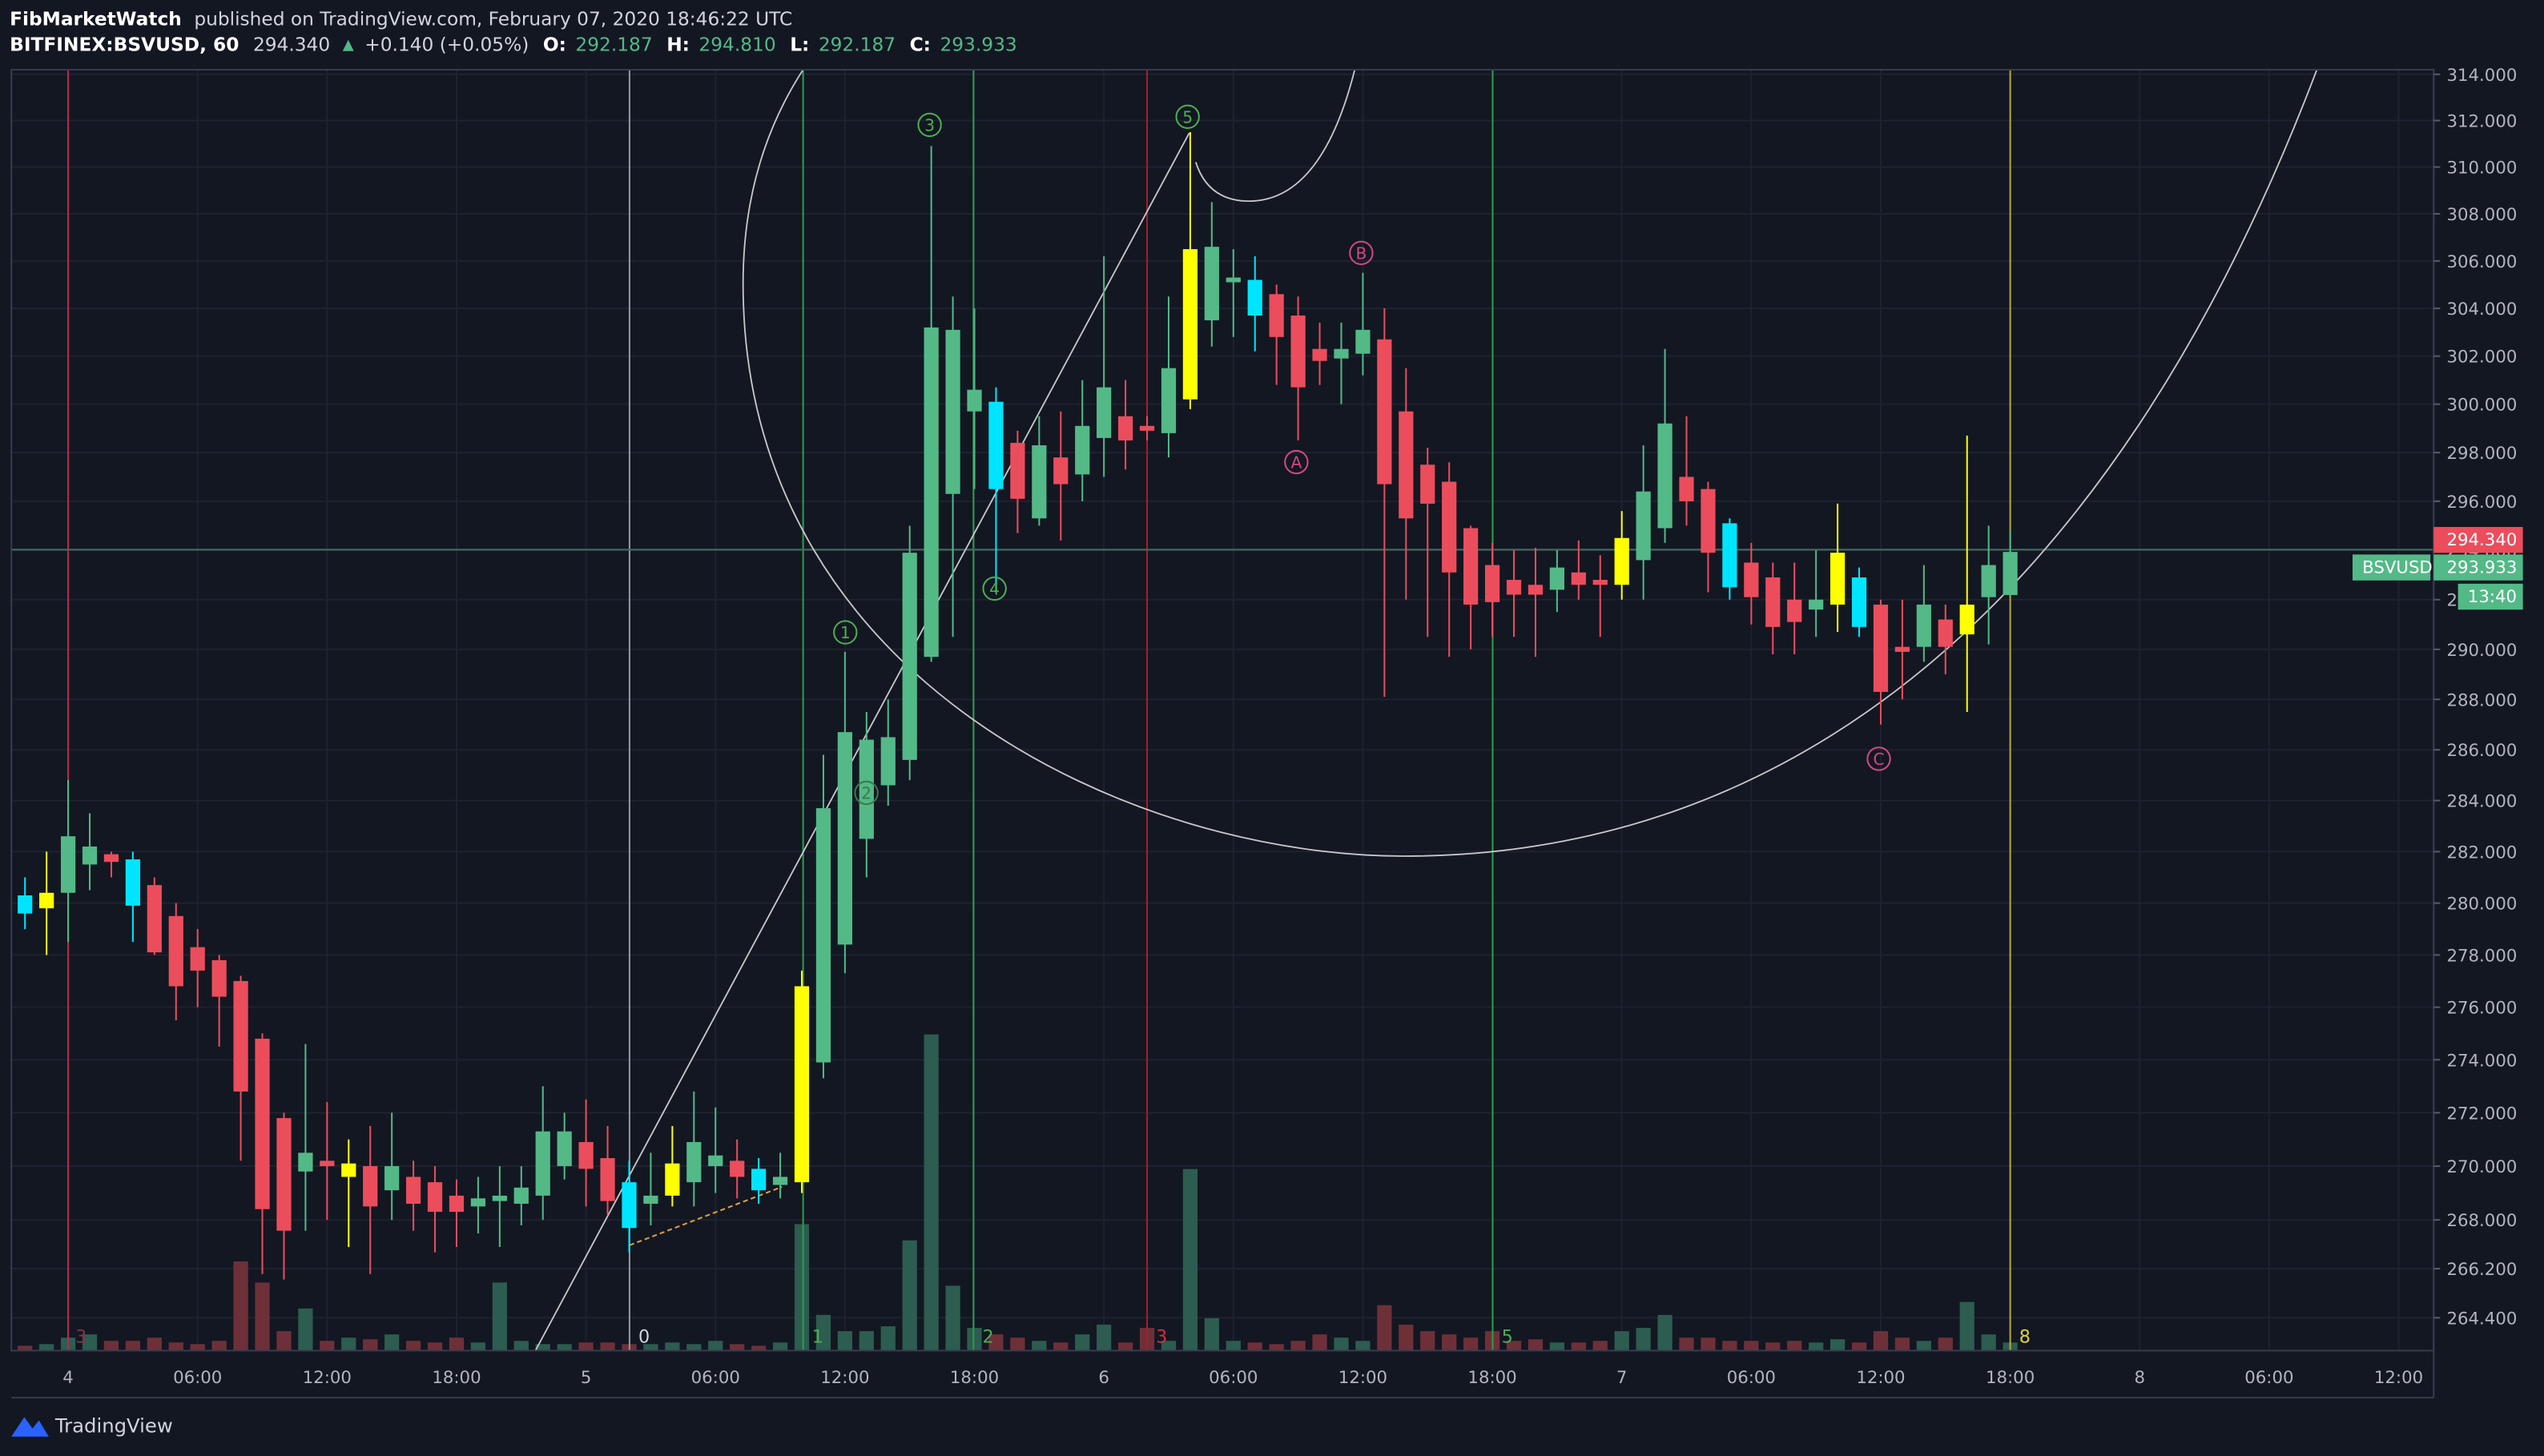 The width and height of the screenshot is (2544, 1456). What do you see at coordinates (2481, 1167) in the screenshot?
I see `y-tick-label: 270.000` at bounding box center [2481, 1167].